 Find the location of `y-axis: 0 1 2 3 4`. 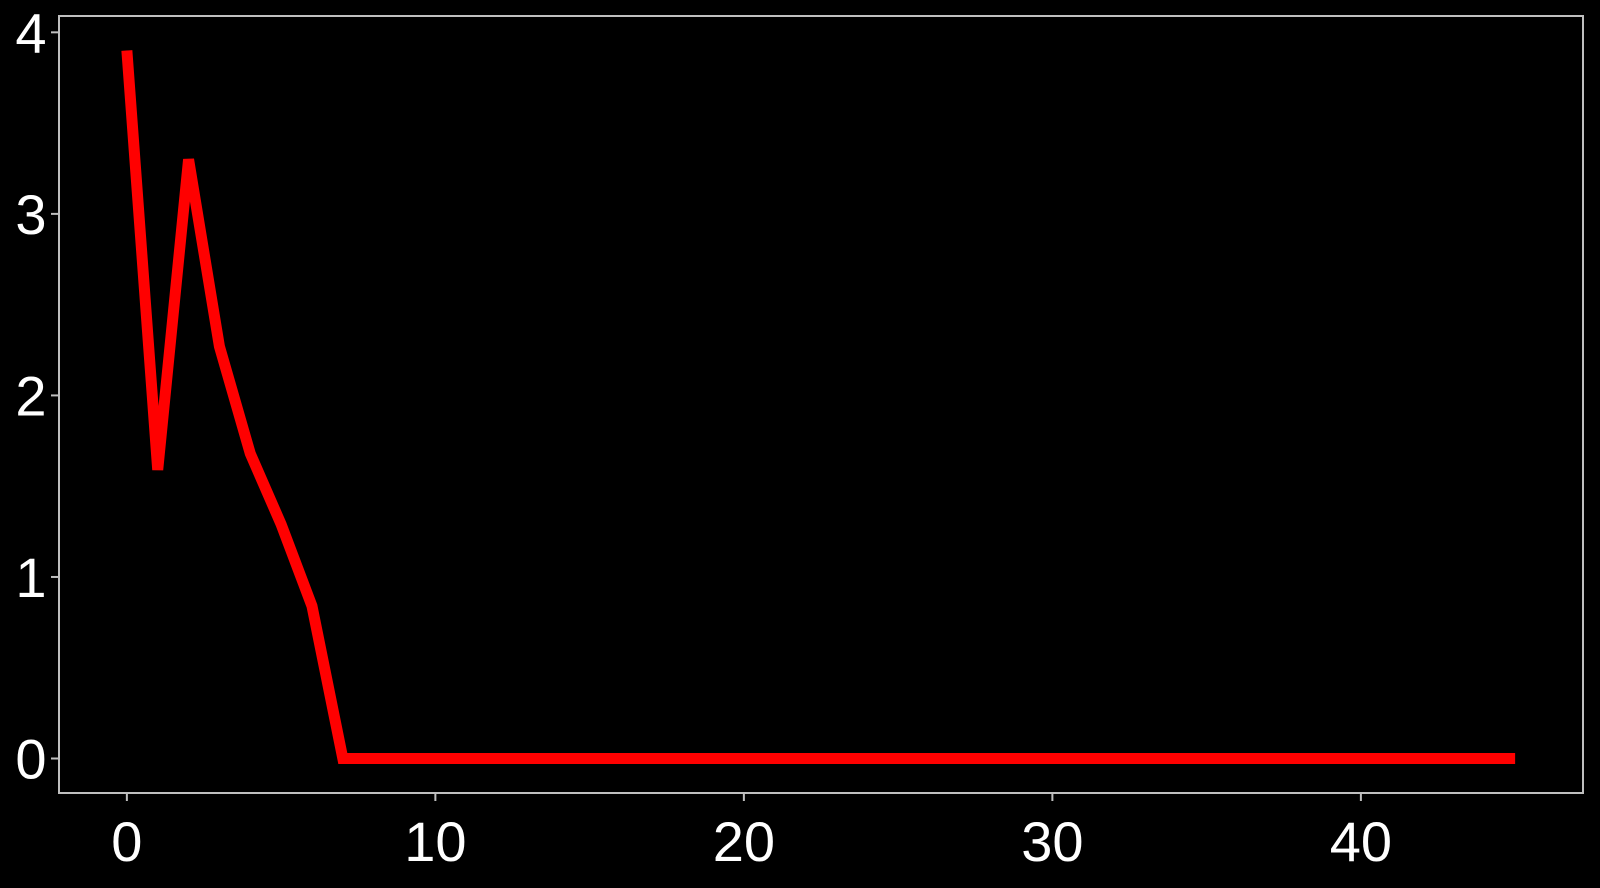

y-axis: 0 1 2 3 4 is located at coordinates (37, 396).